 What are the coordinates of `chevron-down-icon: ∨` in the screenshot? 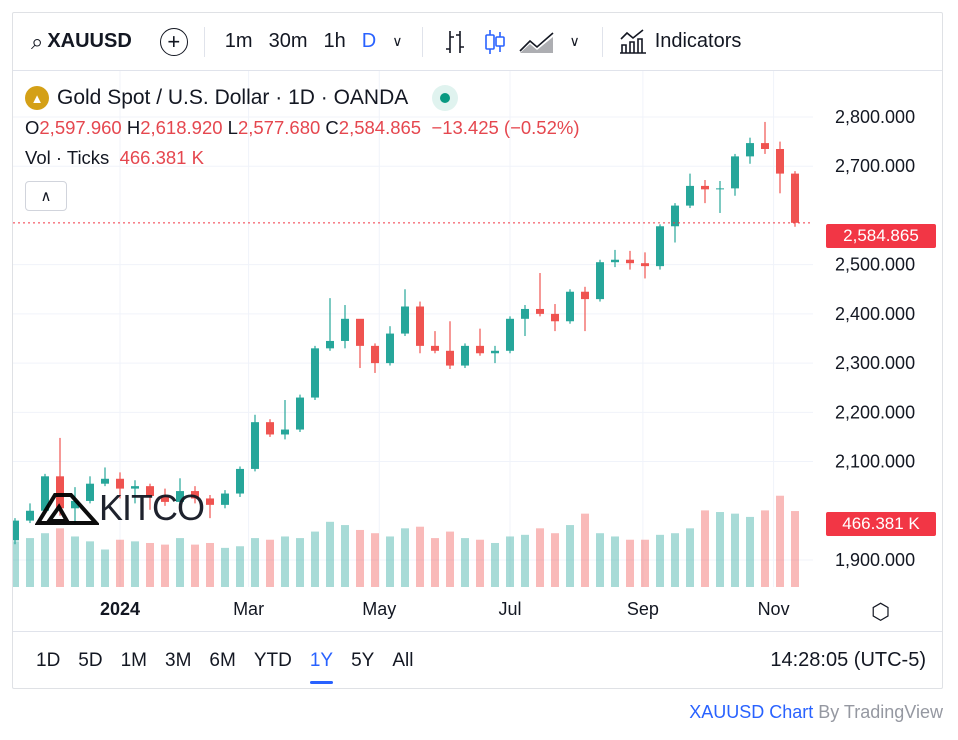 It's located at (574, 41).